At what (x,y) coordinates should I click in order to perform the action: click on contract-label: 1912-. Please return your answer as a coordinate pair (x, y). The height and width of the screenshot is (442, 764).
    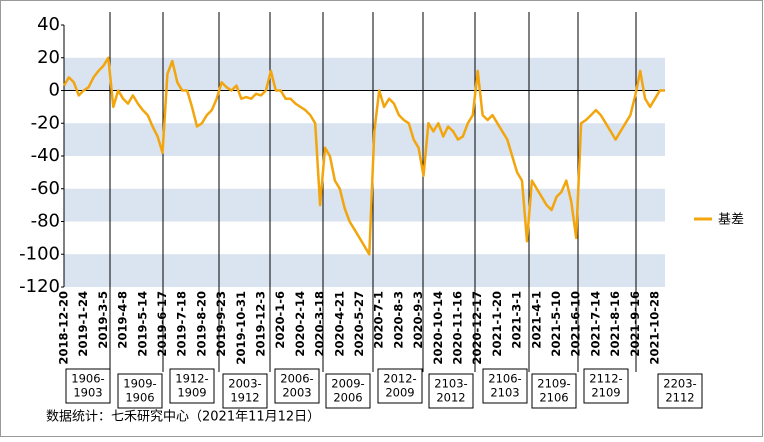
    Looking at the image, I should click on (191, 379).